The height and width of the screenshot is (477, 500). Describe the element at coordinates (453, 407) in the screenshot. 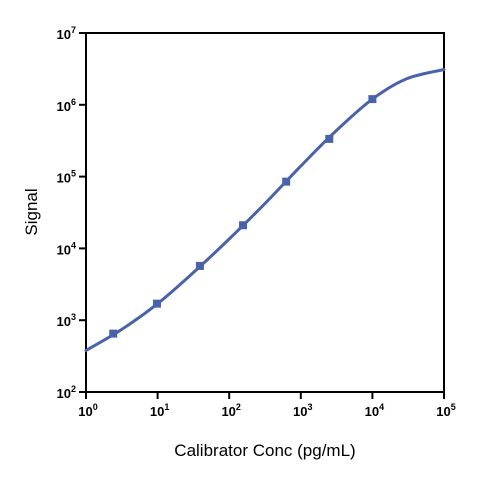

I see `x-tick-label-exponent: 5` at that location.